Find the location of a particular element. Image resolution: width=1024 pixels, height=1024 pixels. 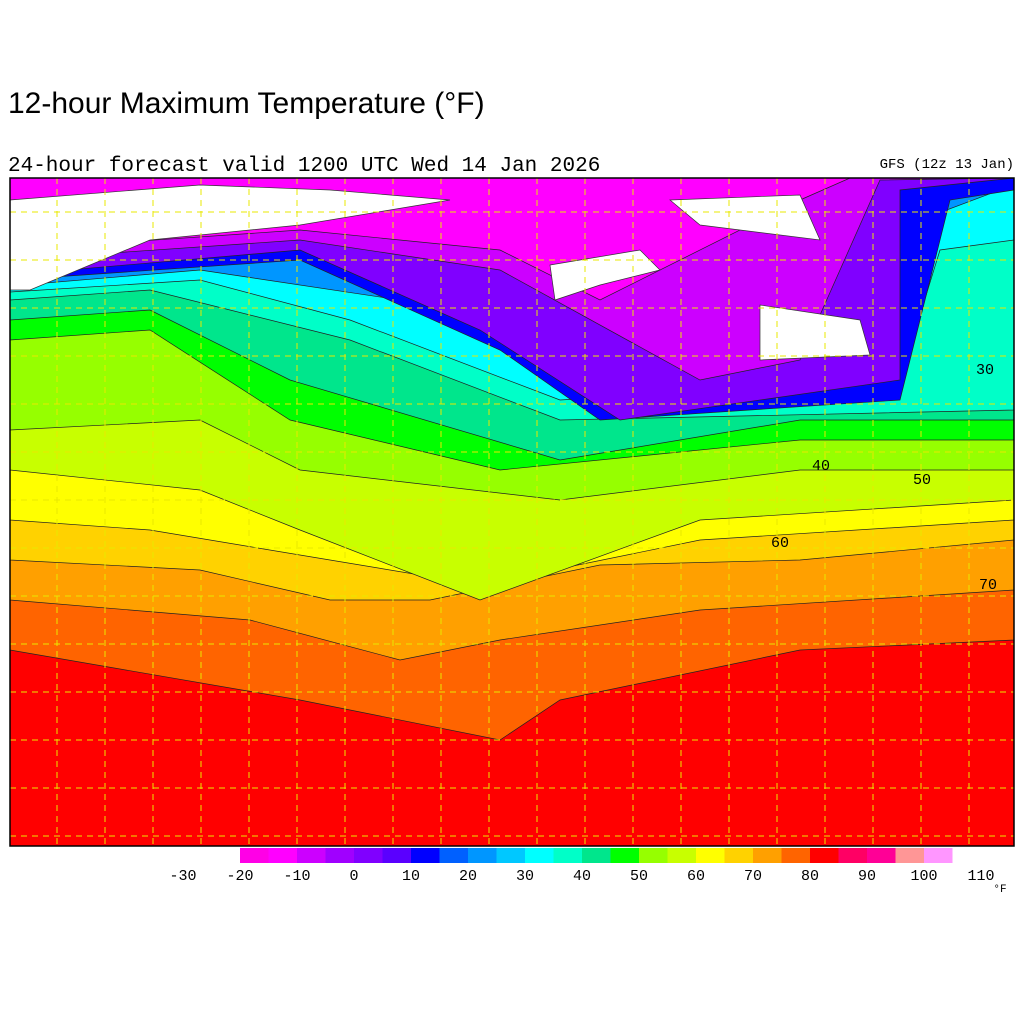

colorbar-tick-label: 30 is located at coordinates (525, 876).